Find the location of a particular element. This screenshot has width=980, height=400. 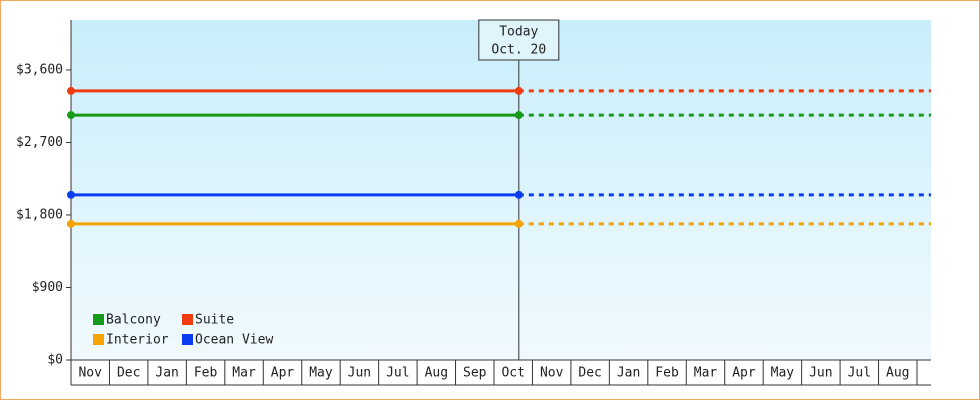

x-tick-label: Sep is located at coordinates (475, 373).